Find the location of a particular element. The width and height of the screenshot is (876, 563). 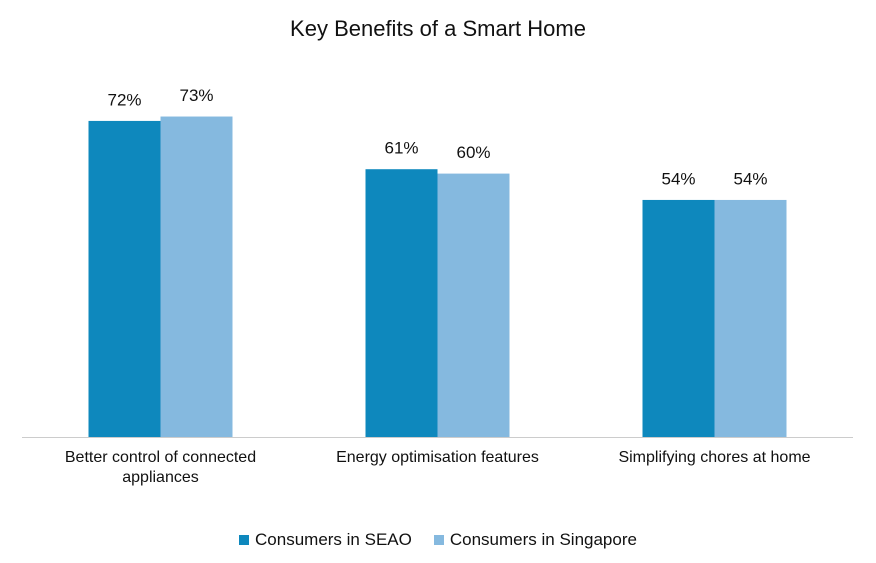

legend-item: Consumers in Singapore is located at coordinates (535, 540).